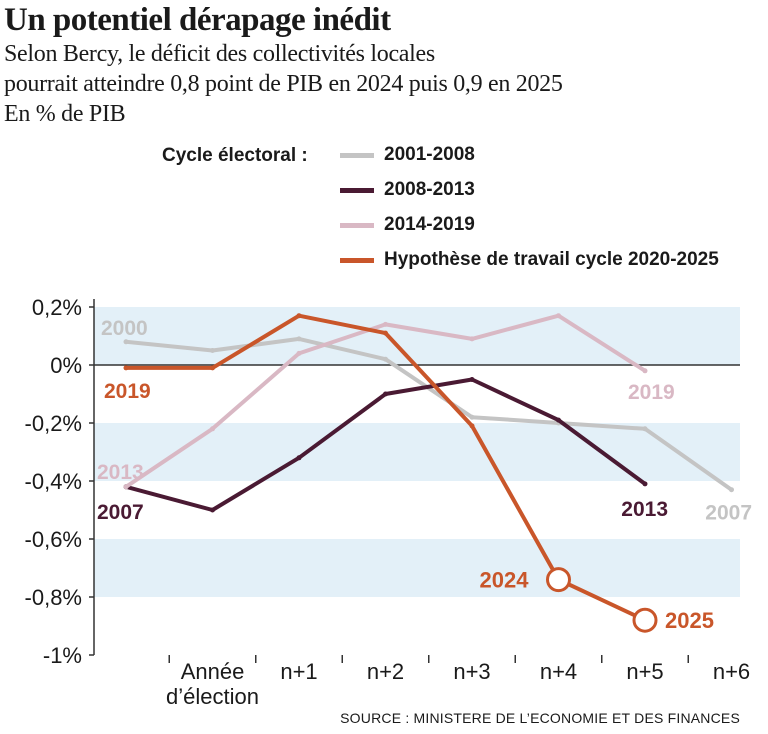  I want to click on x-tick-label: n+1, so click(298, 671).